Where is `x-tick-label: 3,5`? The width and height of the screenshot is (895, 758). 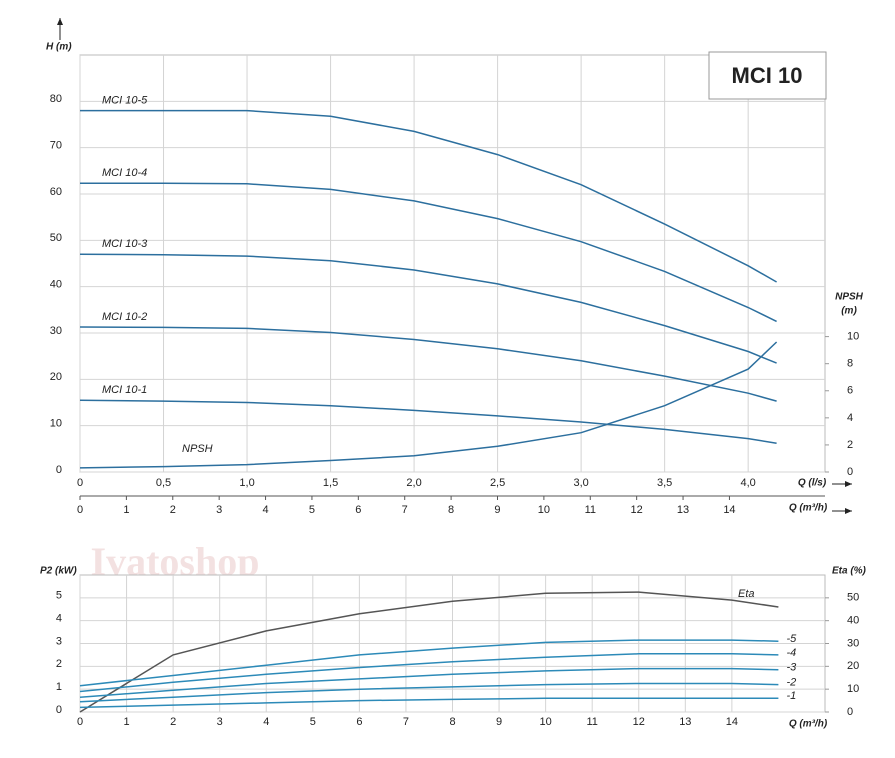
x-tick-label: 3,5 is located at coordinates (664, 483).